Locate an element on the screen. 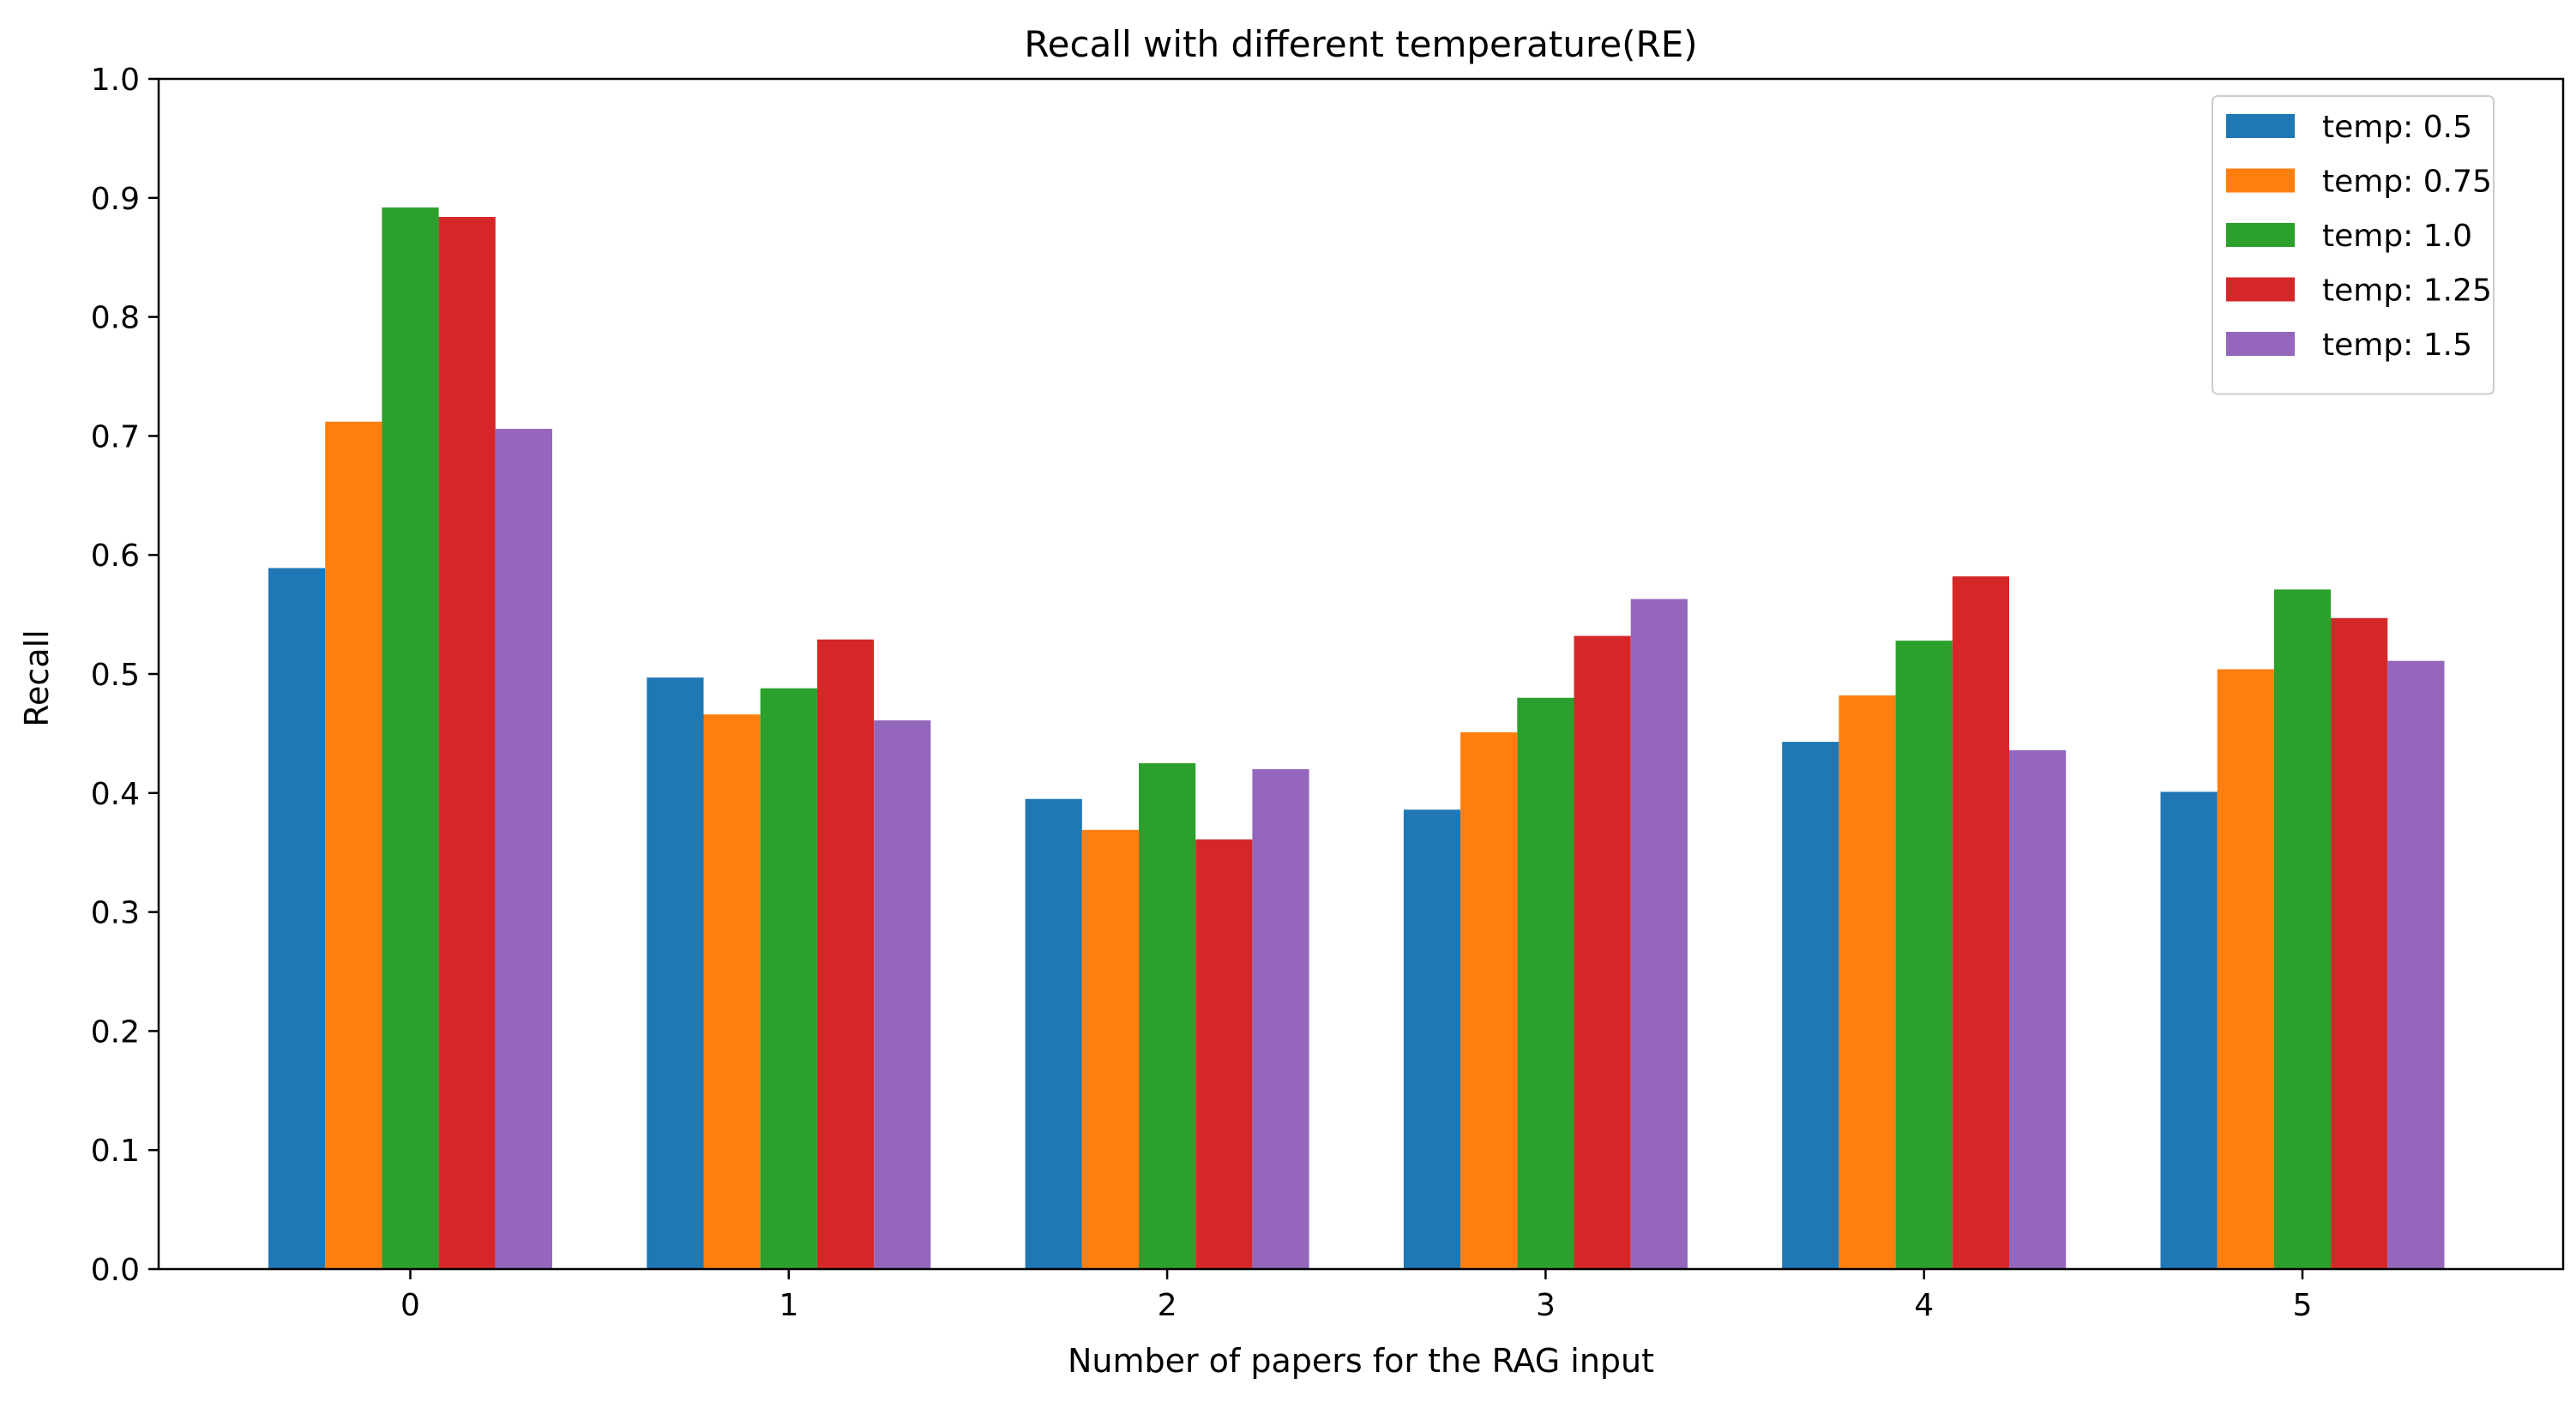  y-tick-label: 0.6 is located at coordinates (115, 557).